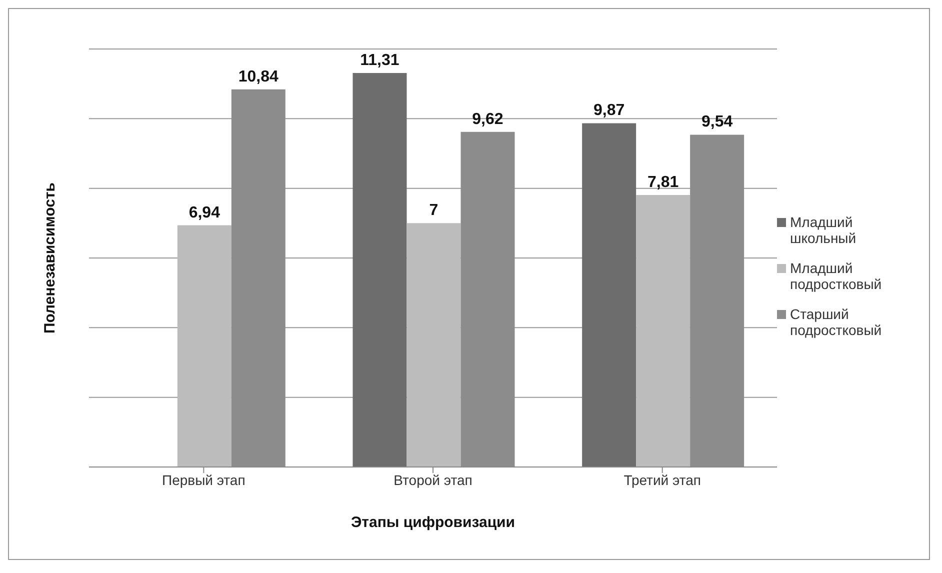 The height and width of the screenshot is (573, 942). What do you see at coordinates (433, 480) in the screenshot?
I see `x-tick-label: Второй этап` at bounding box center [433, 480].